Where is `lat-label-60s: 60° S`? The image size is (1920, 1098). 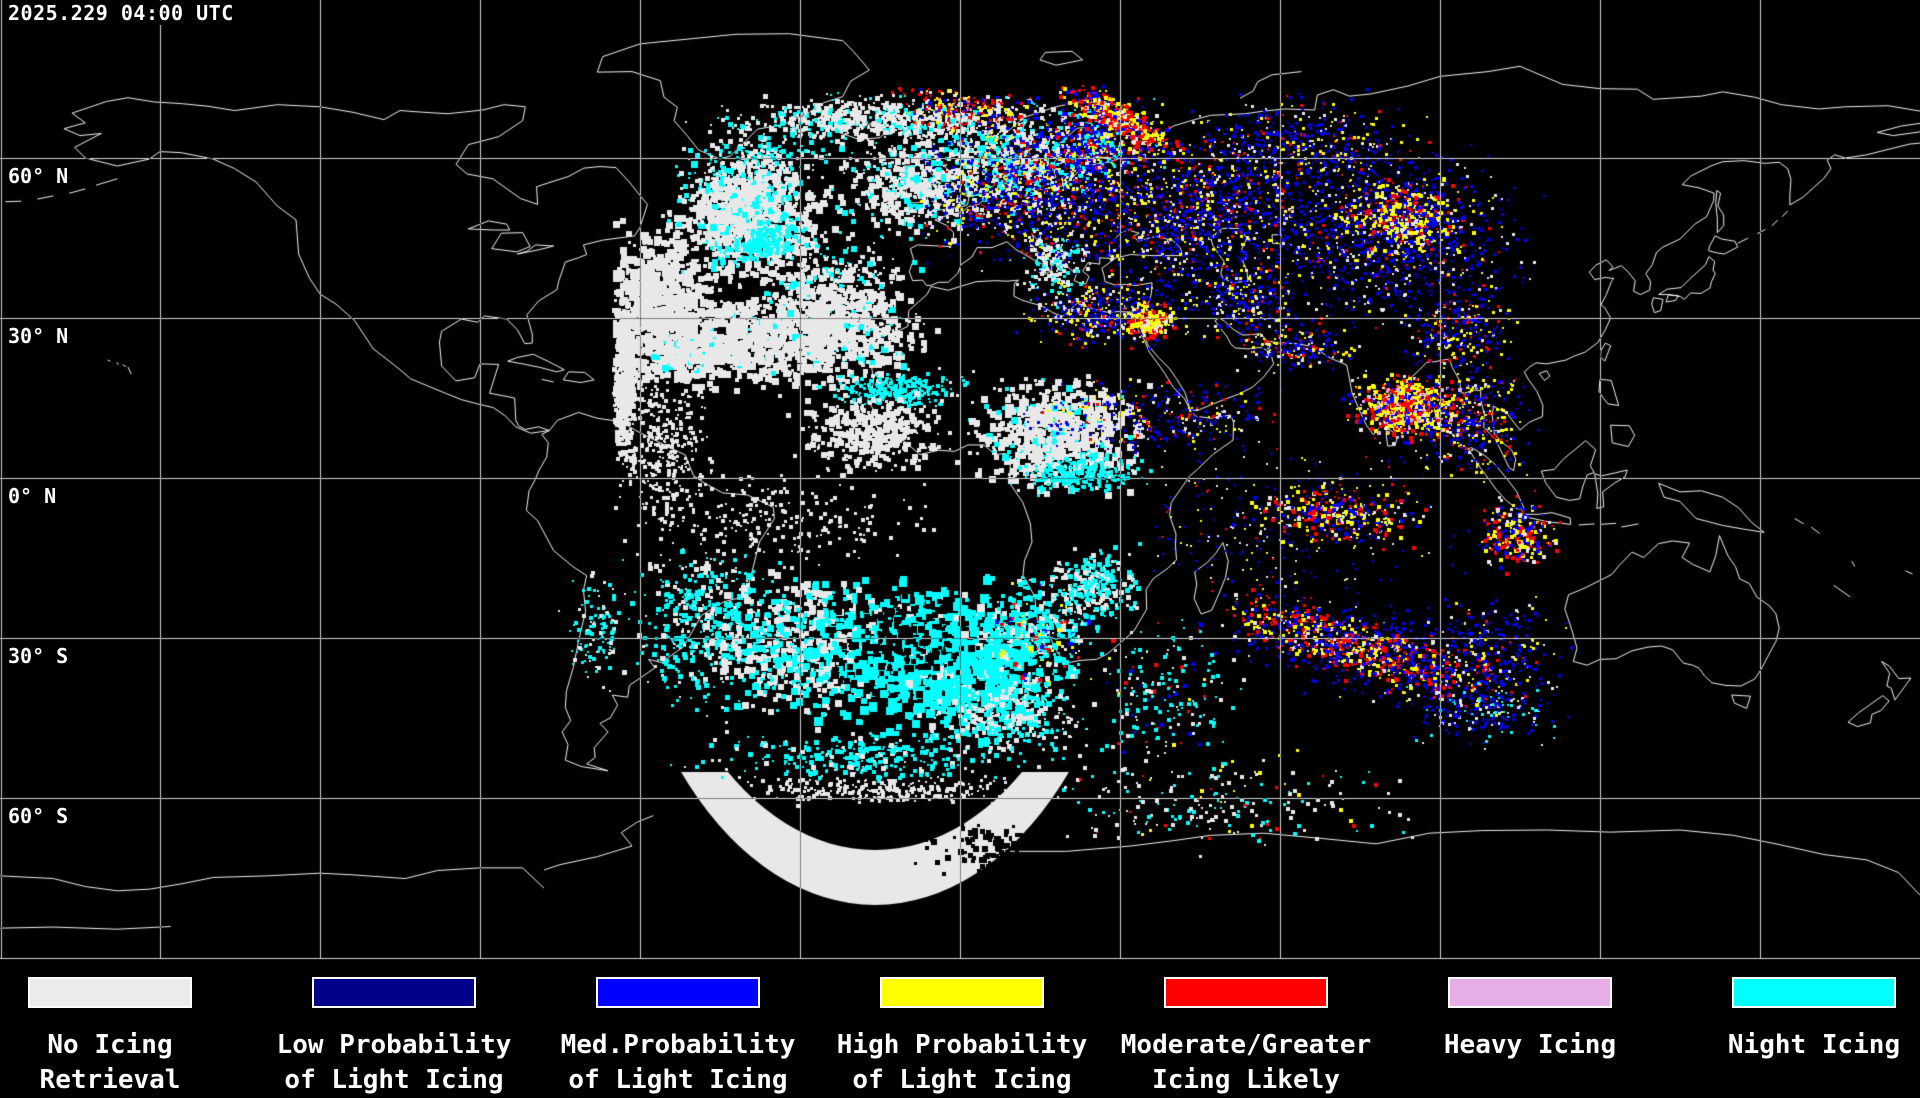 lat-label-60s: 60° S is located at coordinates (38, 816).